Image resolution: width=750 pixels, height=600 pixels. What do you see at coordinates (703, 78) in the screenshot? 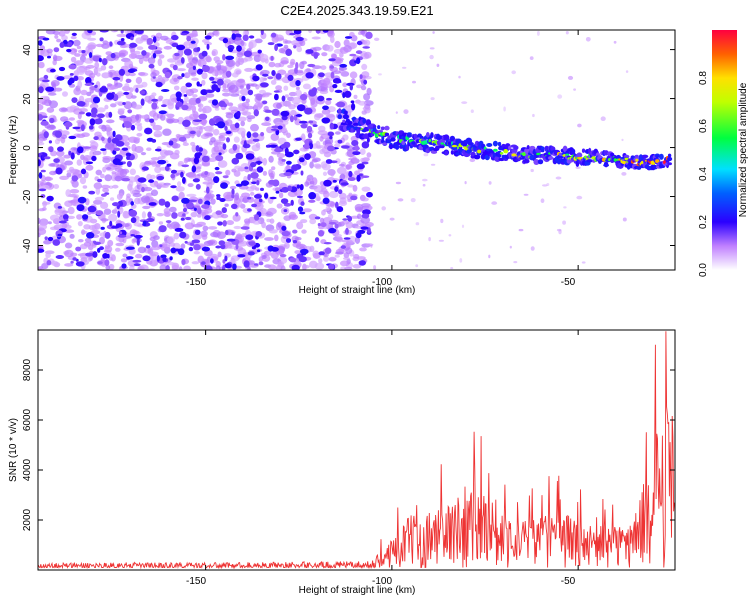
I see `colorbar-tick-label: 0.8` at bounding box center [703, 78].